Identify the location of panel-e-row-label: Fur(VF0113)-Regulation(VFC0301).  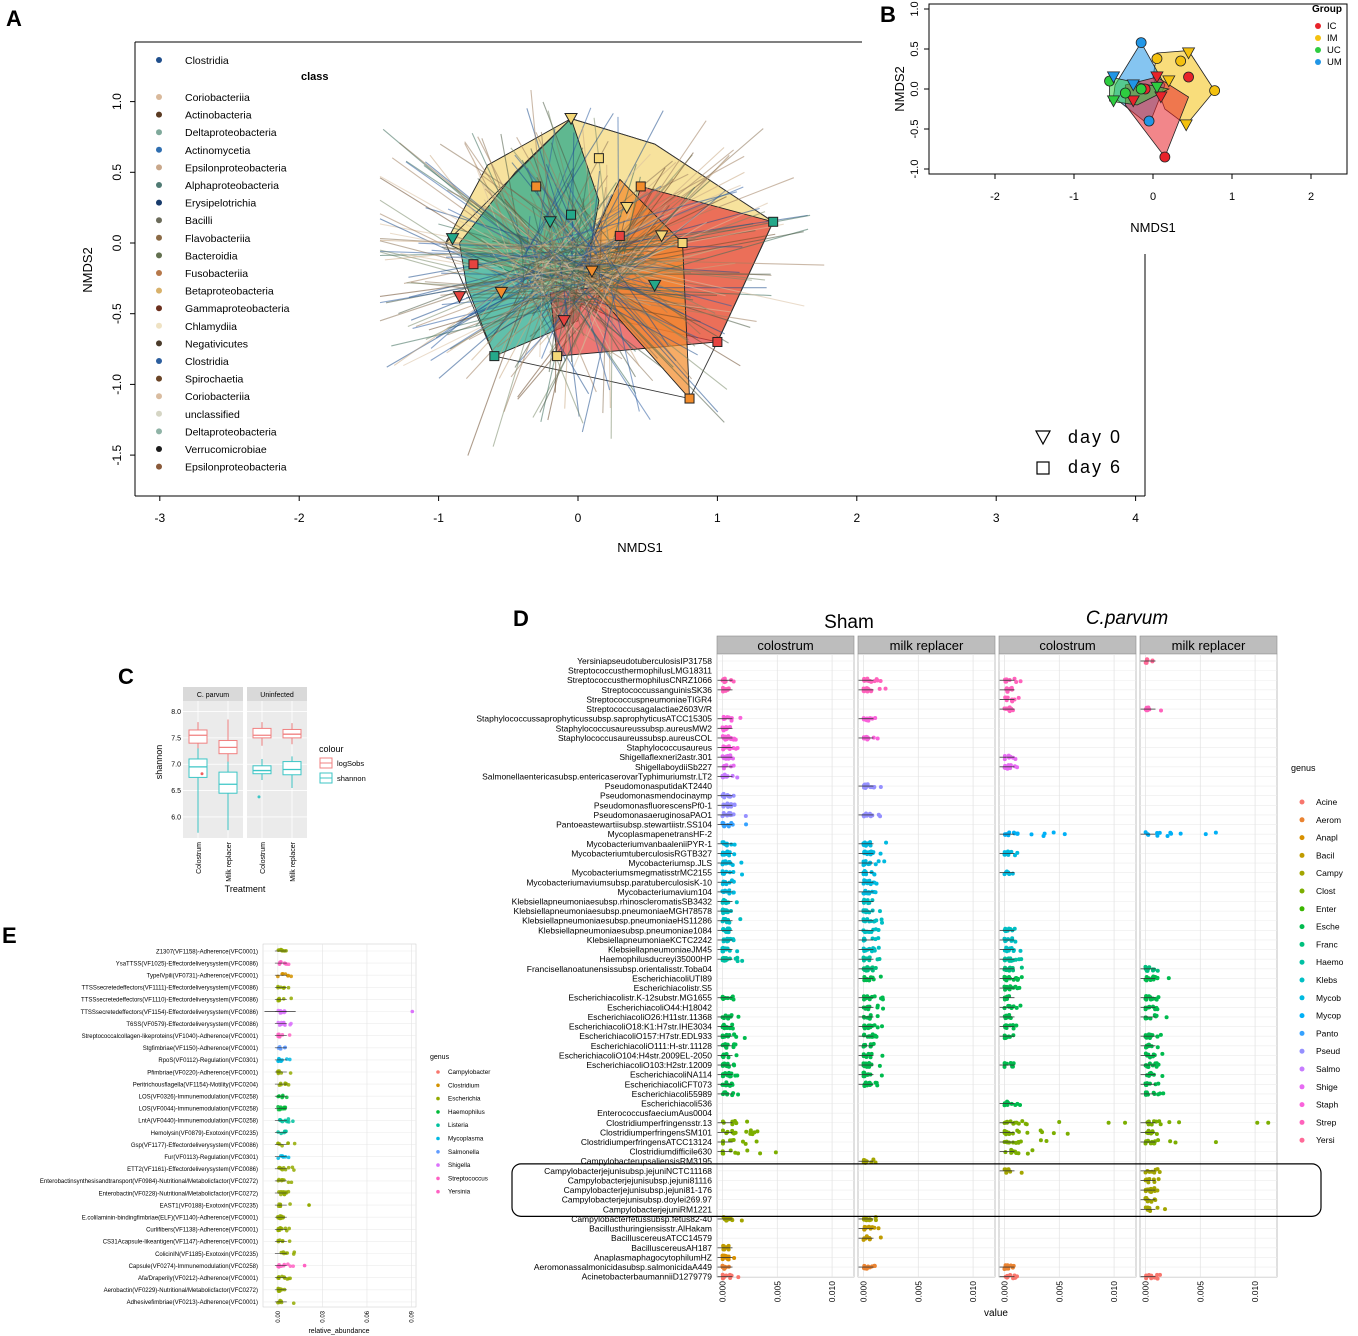
(211, 1158).